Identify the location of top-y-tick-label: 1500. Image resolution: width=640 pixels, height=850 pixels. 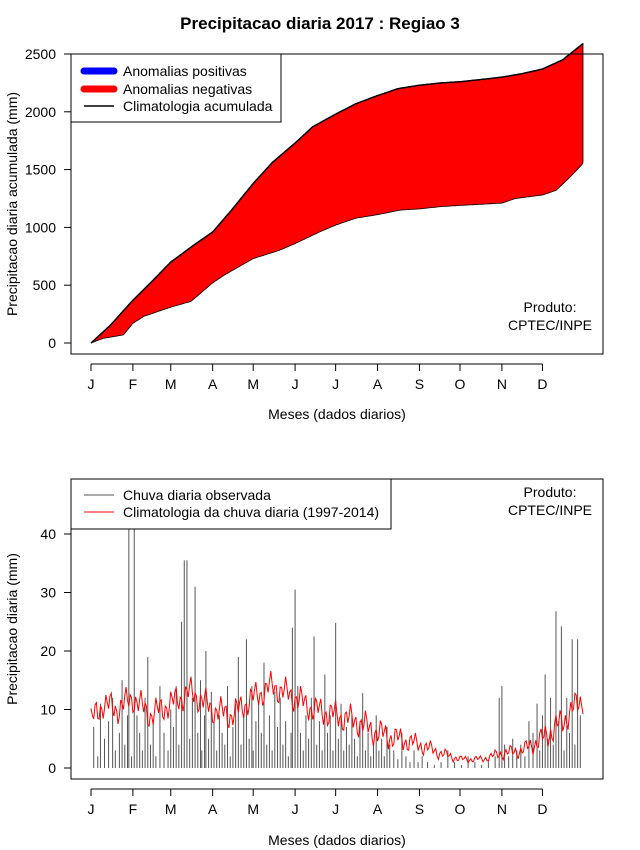
(40, 170).